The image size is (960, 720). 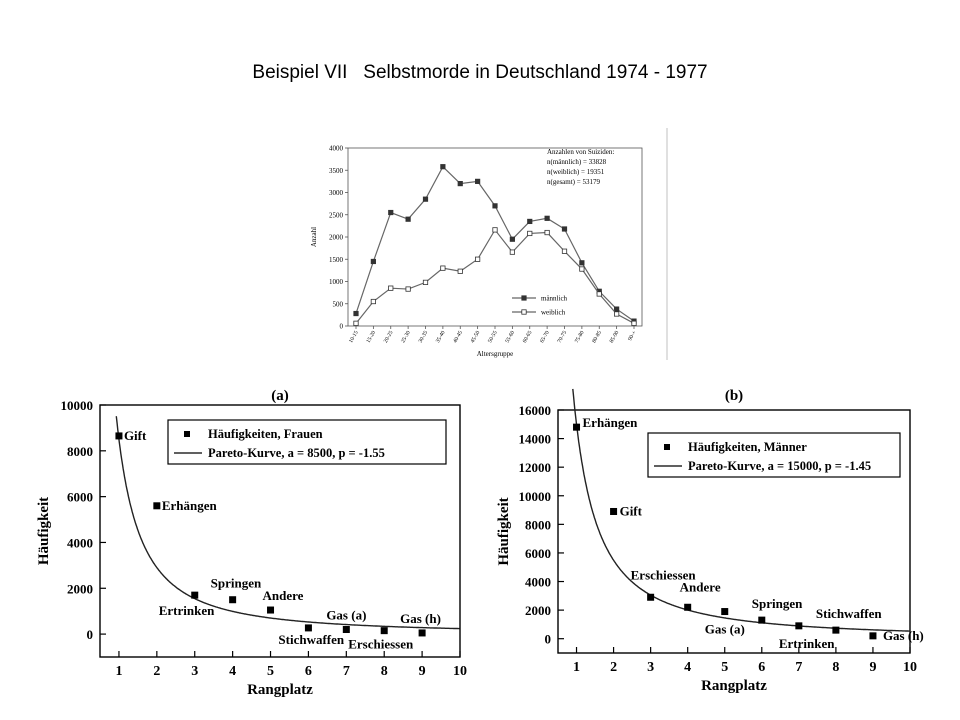 What do you see at coordinates (187, 434) in the screenshot?
I see `legend-marker` at bounding box center [187, 434].